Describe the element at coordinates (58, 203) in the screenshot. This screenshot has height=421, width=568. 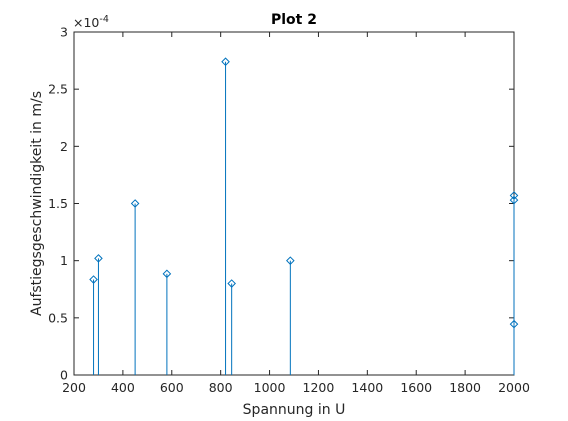
I see `y-tick-label: 1.5` at that location.